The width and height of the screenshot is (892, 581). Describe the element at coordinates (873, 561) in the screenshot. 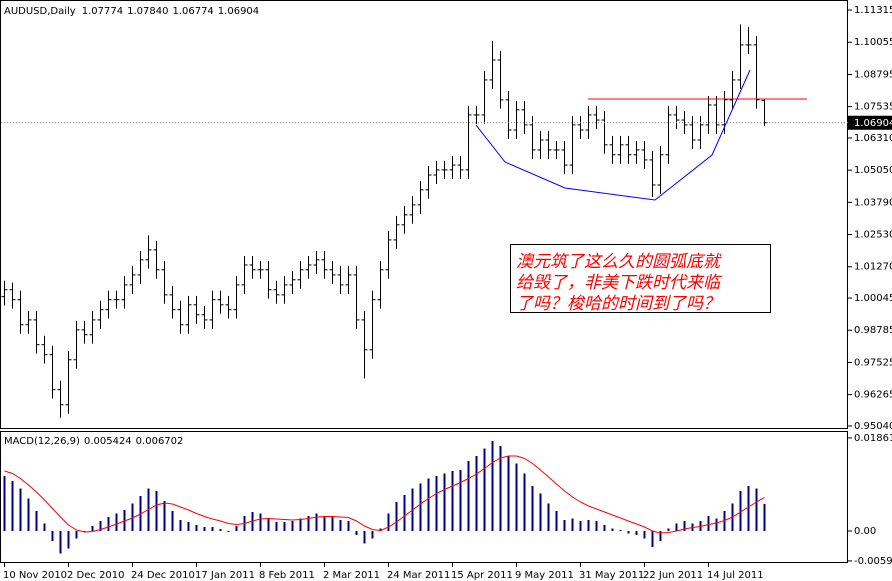

I see `y-tick-label: -0.00598` at that location.